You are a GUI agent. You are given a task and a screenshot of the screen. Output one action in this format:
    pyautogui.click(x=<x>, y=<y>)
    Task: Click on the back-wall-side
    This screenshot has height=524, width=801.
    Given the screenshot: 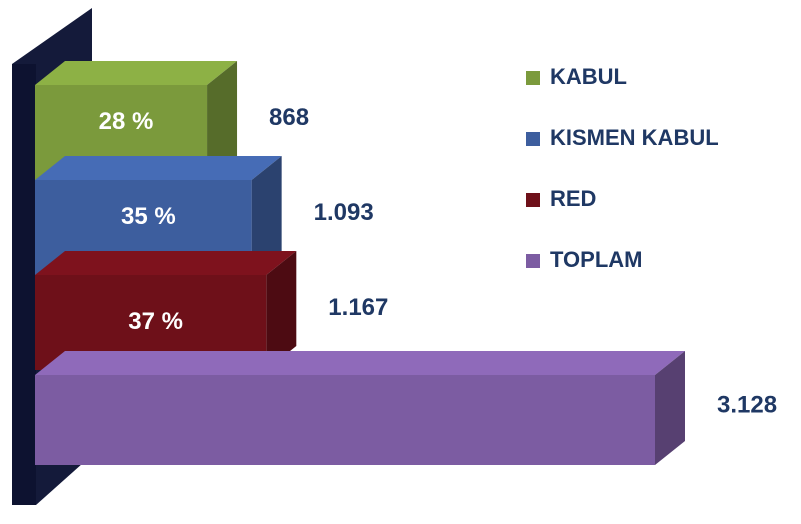 What is the action you would take?
    pyautogui.click(x=24, y=284)
    